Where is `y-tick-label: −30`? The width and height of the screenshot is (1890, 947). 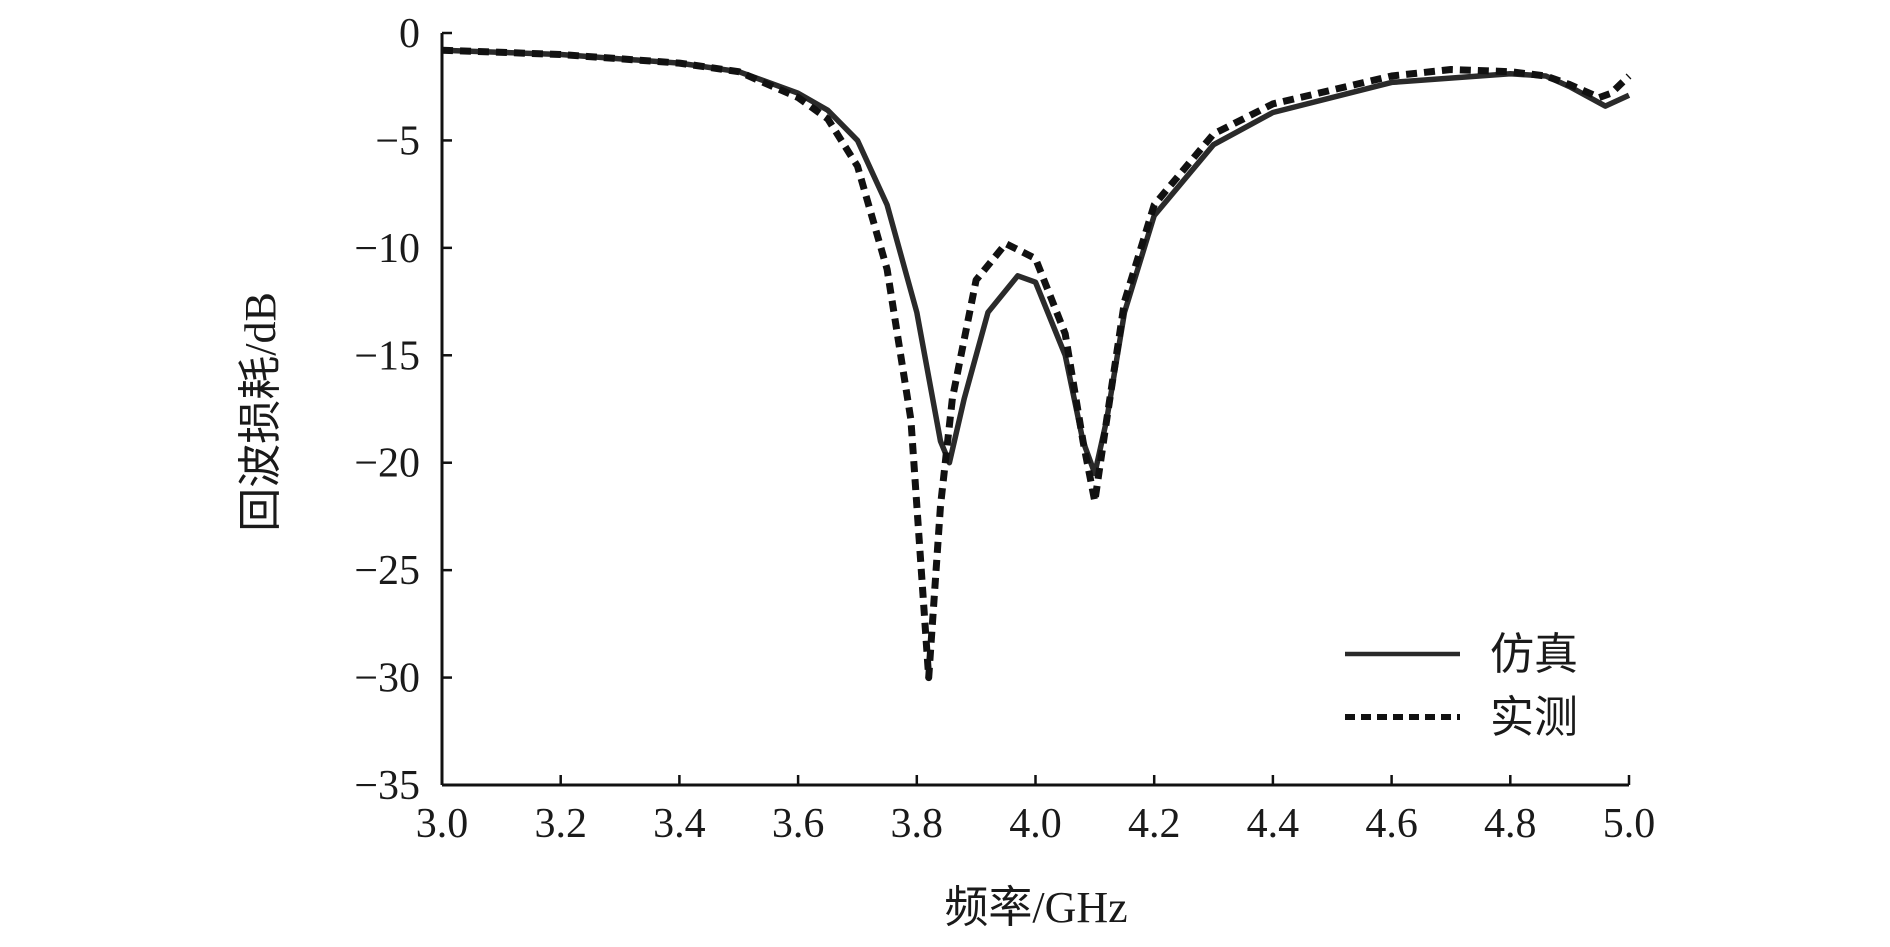 y-tick-label: −30 is located at coordinates (387, 679).